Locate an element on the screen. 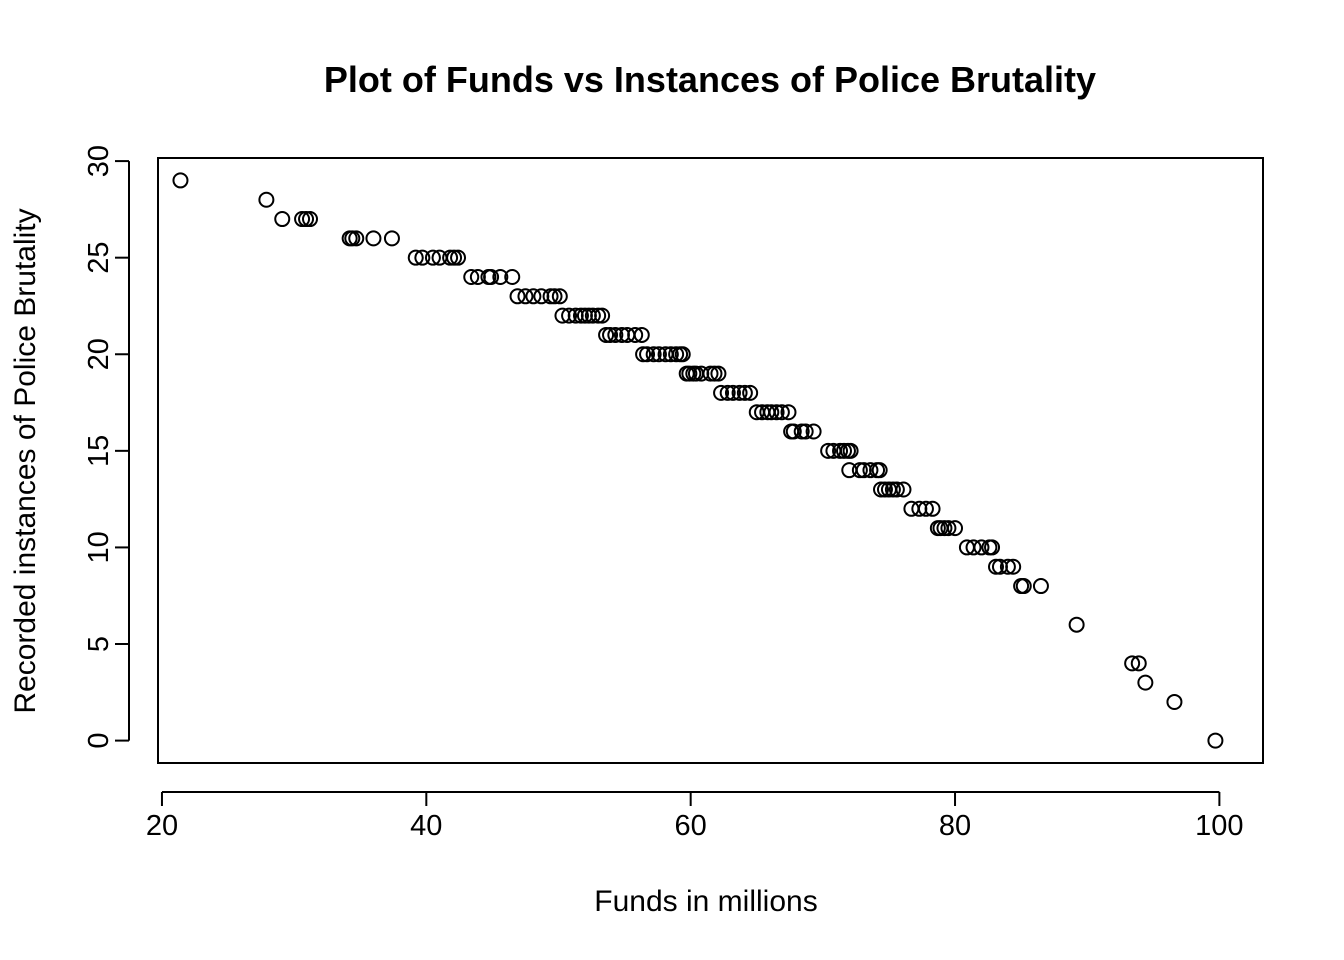  y-tick-label: 30 is located at coordinates (99, 161).